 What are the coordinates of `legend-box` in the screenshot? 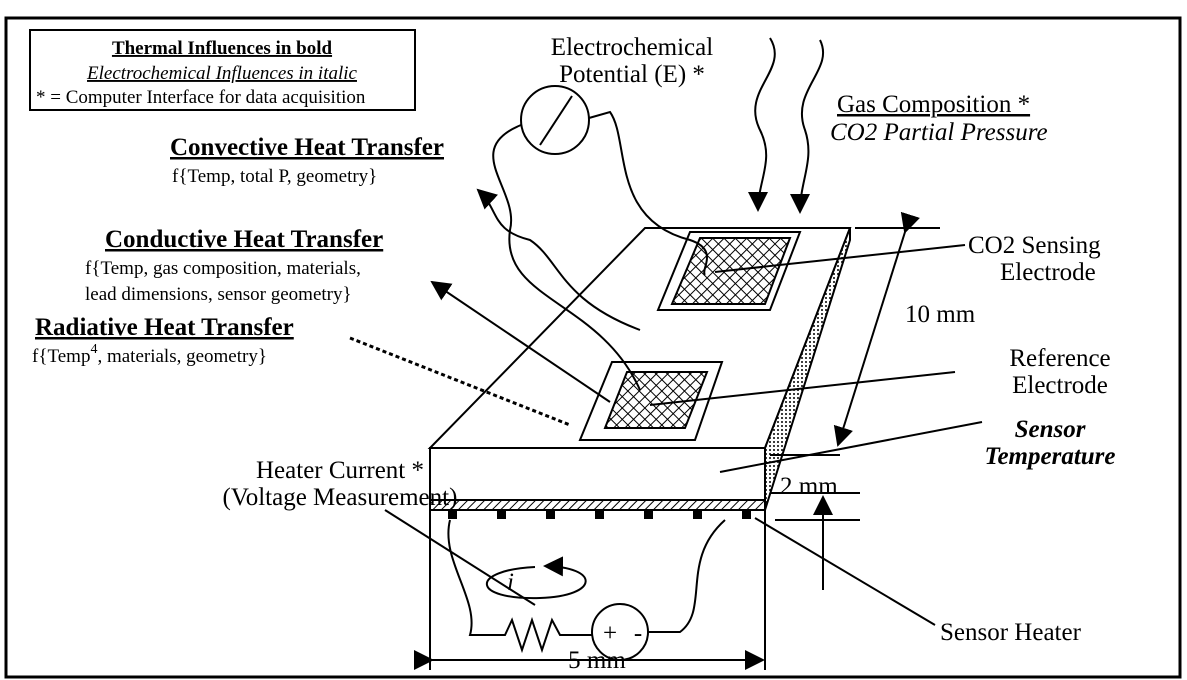 It's located at (222, 70).